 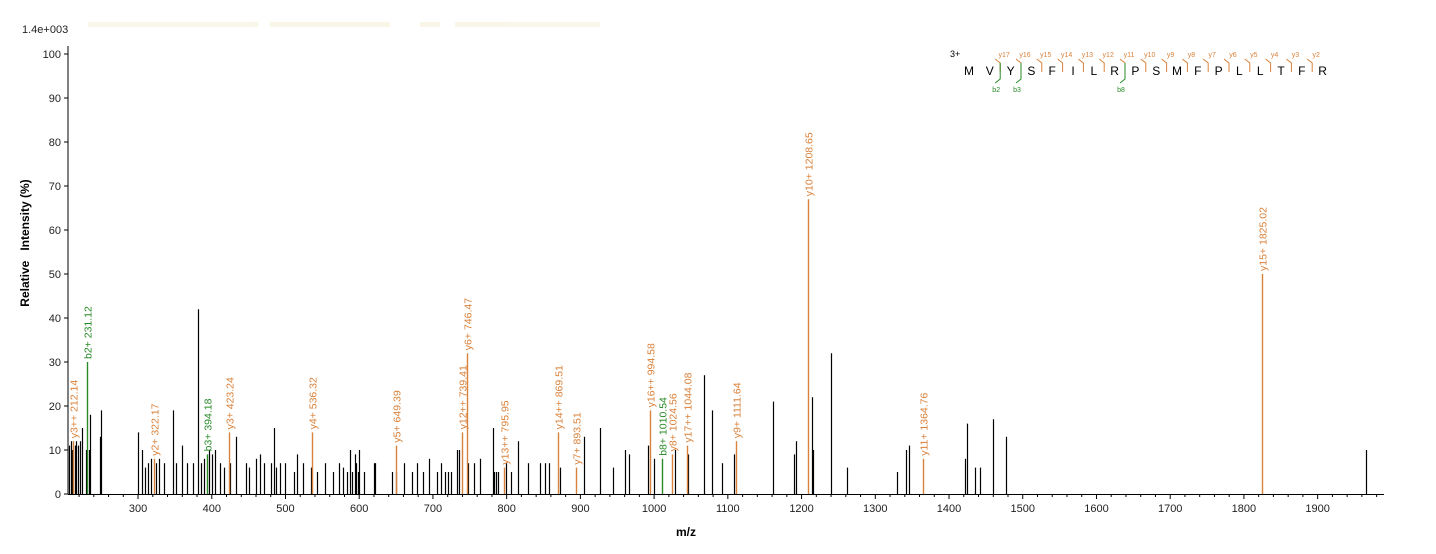 What do you see at coordinates (1171, 55) in the screenshot?
I see `y-ion-label: y9` at bounding box center [1171, 55].